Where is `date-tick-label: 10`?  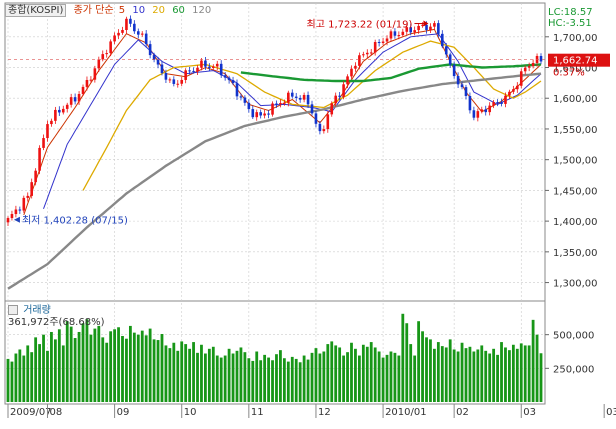
date-tick-label: 10 is located at coordinates (190, 412).